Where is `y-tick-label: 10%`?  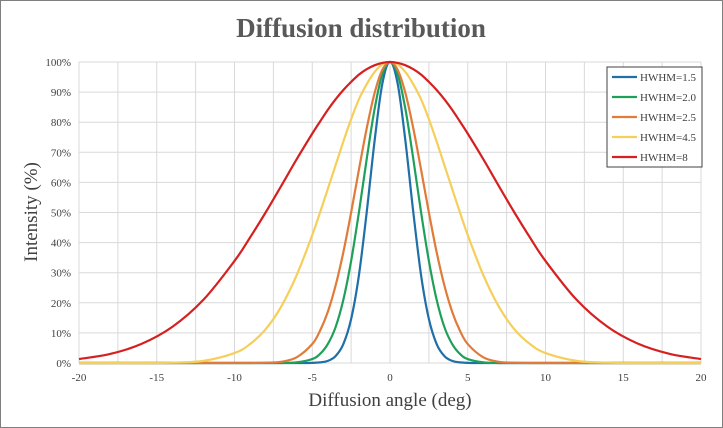
y-tick-label: 10% is located at coordinates (61, 334).